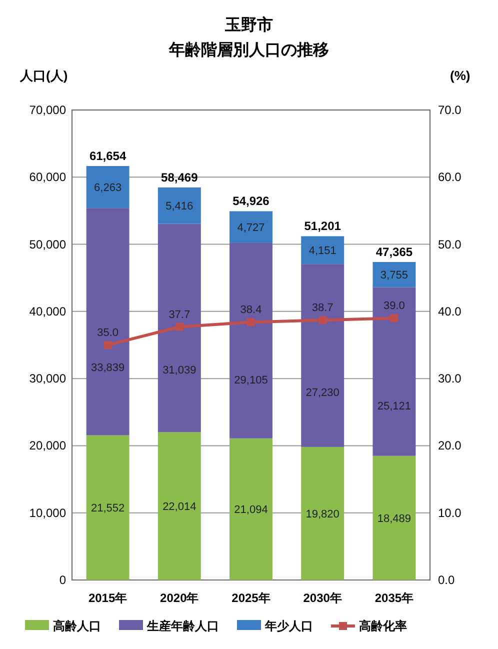 The height and width of the screenshot is (649, 498). Describe the element at coordinates (62, 580) in the screenshot. I see `y-tick-label: 0` at that location.